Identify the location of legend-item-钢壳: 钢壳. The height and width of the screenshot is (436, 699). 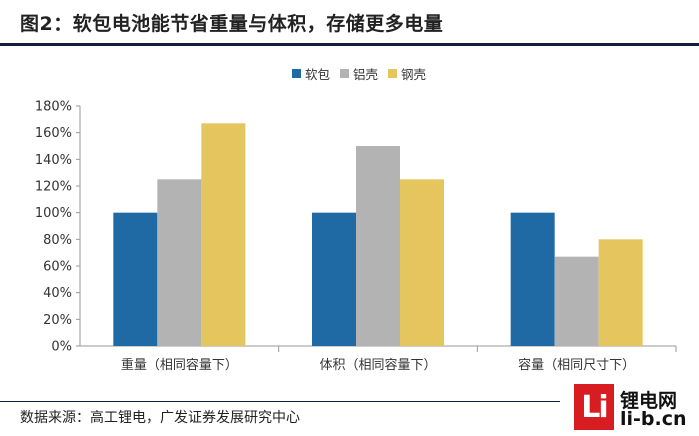
(407, 73).